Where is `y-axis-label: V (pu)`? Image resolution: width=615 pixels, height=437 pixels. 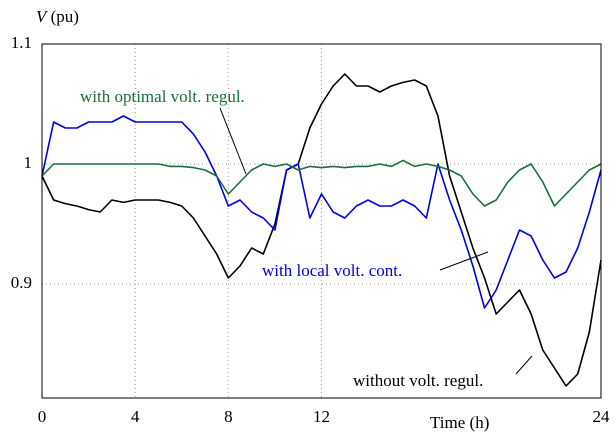 y-axis-label: V (pu) is located at coordinates (57, 16).